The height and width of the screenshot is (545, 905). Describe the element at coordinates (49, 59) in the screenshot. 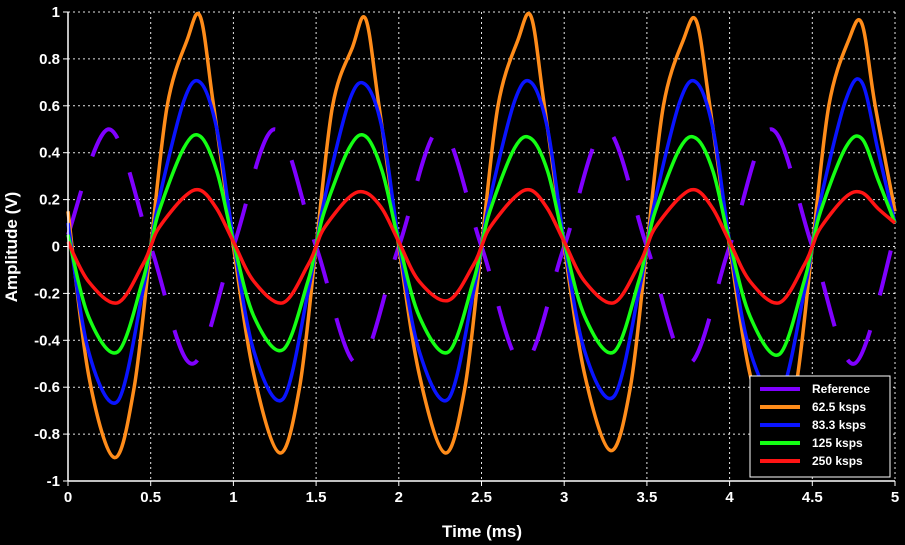

I see `y-tick-label: 0.8` at that location.